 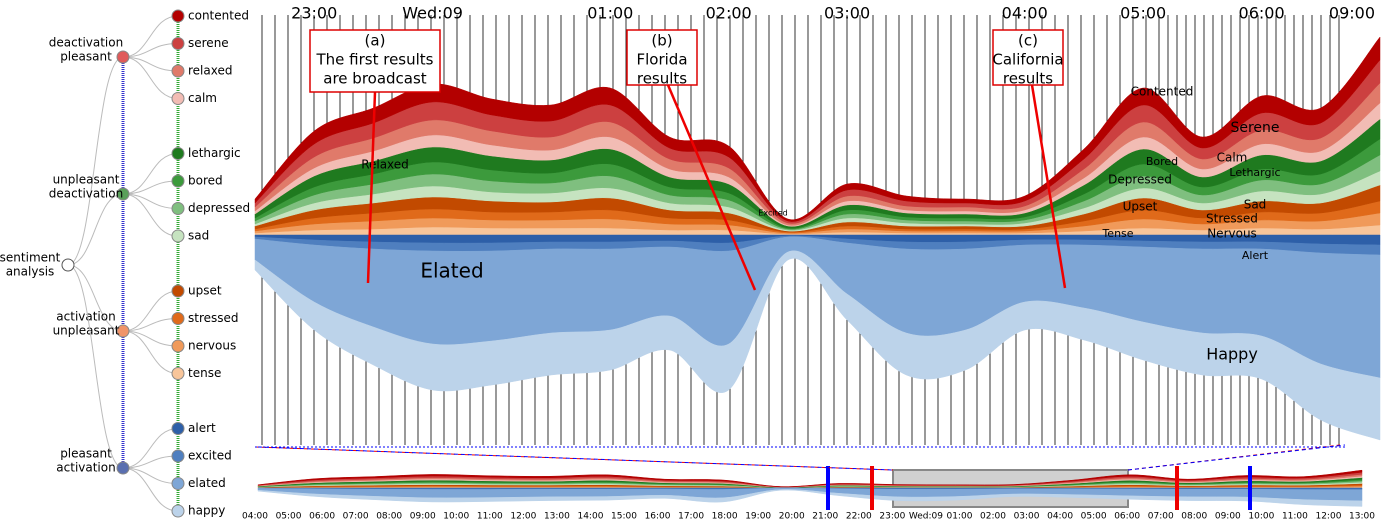 I want to click on time-label: 23:00, so click(x=314, y=13).